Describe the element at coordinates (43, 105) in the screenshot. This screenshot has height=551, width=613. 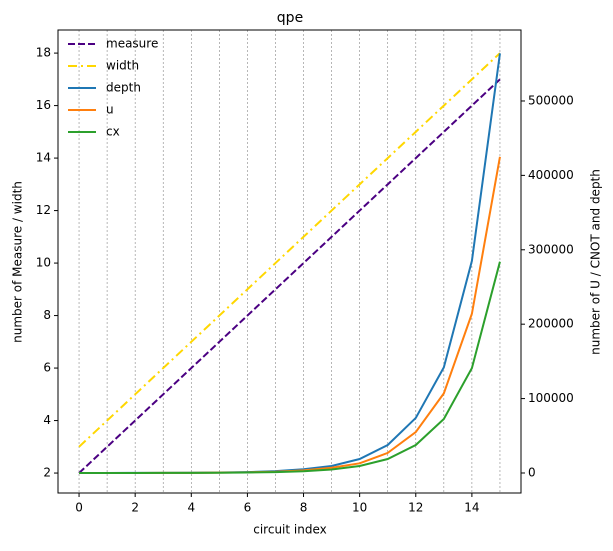
I see `y-tick-label: 16` at that location.